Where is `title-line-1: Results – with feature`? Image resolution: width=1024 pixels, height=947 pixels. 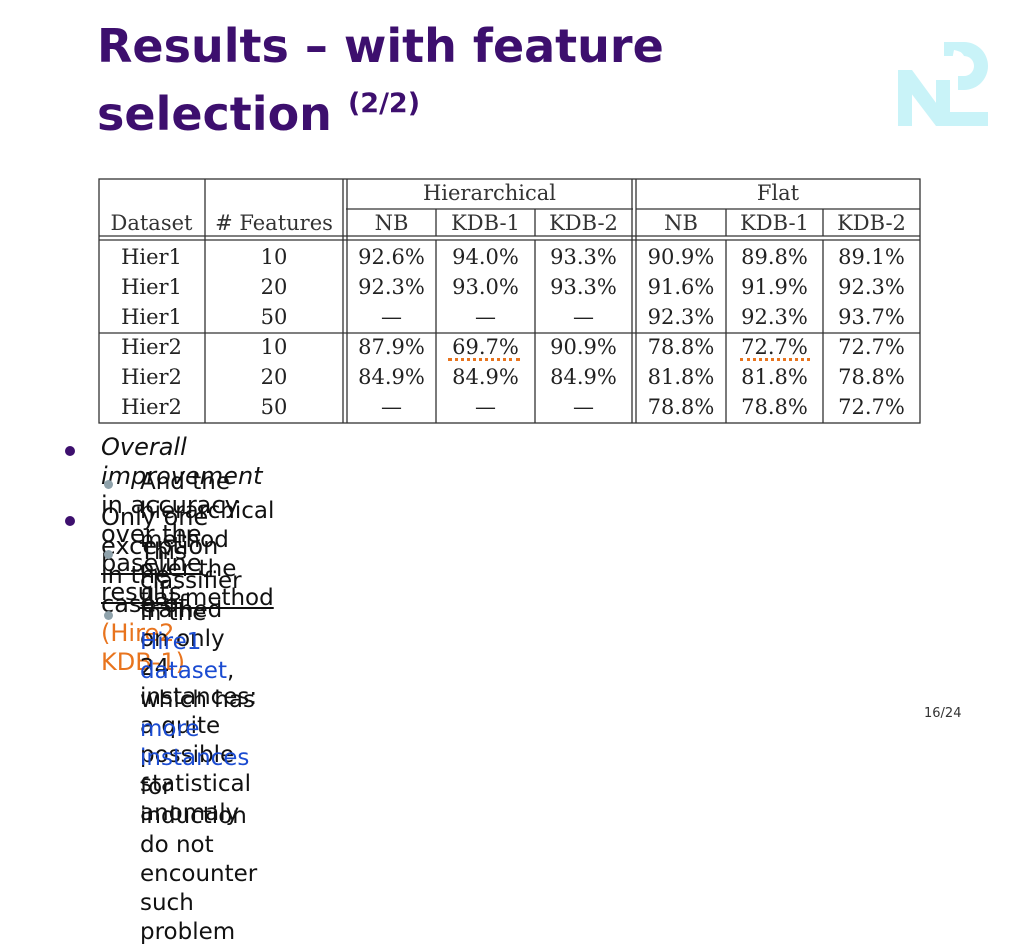
title-line-1: Results – with feature is located at coordinates (380, 46).